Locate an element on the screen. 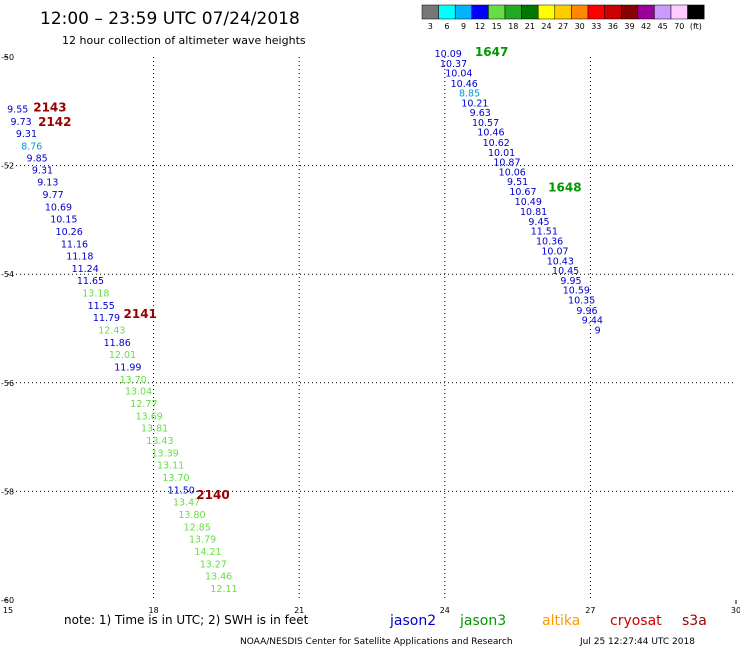 This screenshot has height=650, width=740. swh-value: 9.85 is located at coordinates (37, 158).